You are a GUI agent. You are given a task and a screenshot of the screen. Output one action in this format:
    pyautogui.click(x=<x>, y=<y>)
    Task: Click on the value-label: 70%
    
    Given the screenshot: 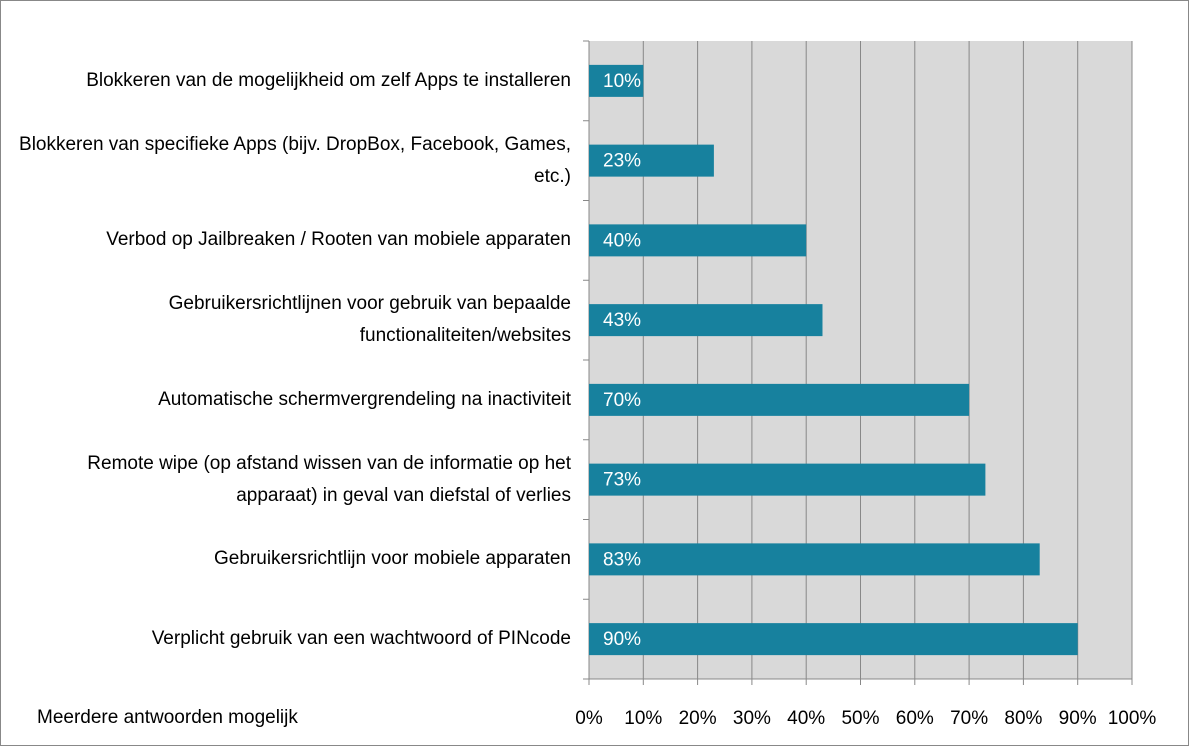 What is the action you would take?
    pyautogui.click(x=622, y=400)
    